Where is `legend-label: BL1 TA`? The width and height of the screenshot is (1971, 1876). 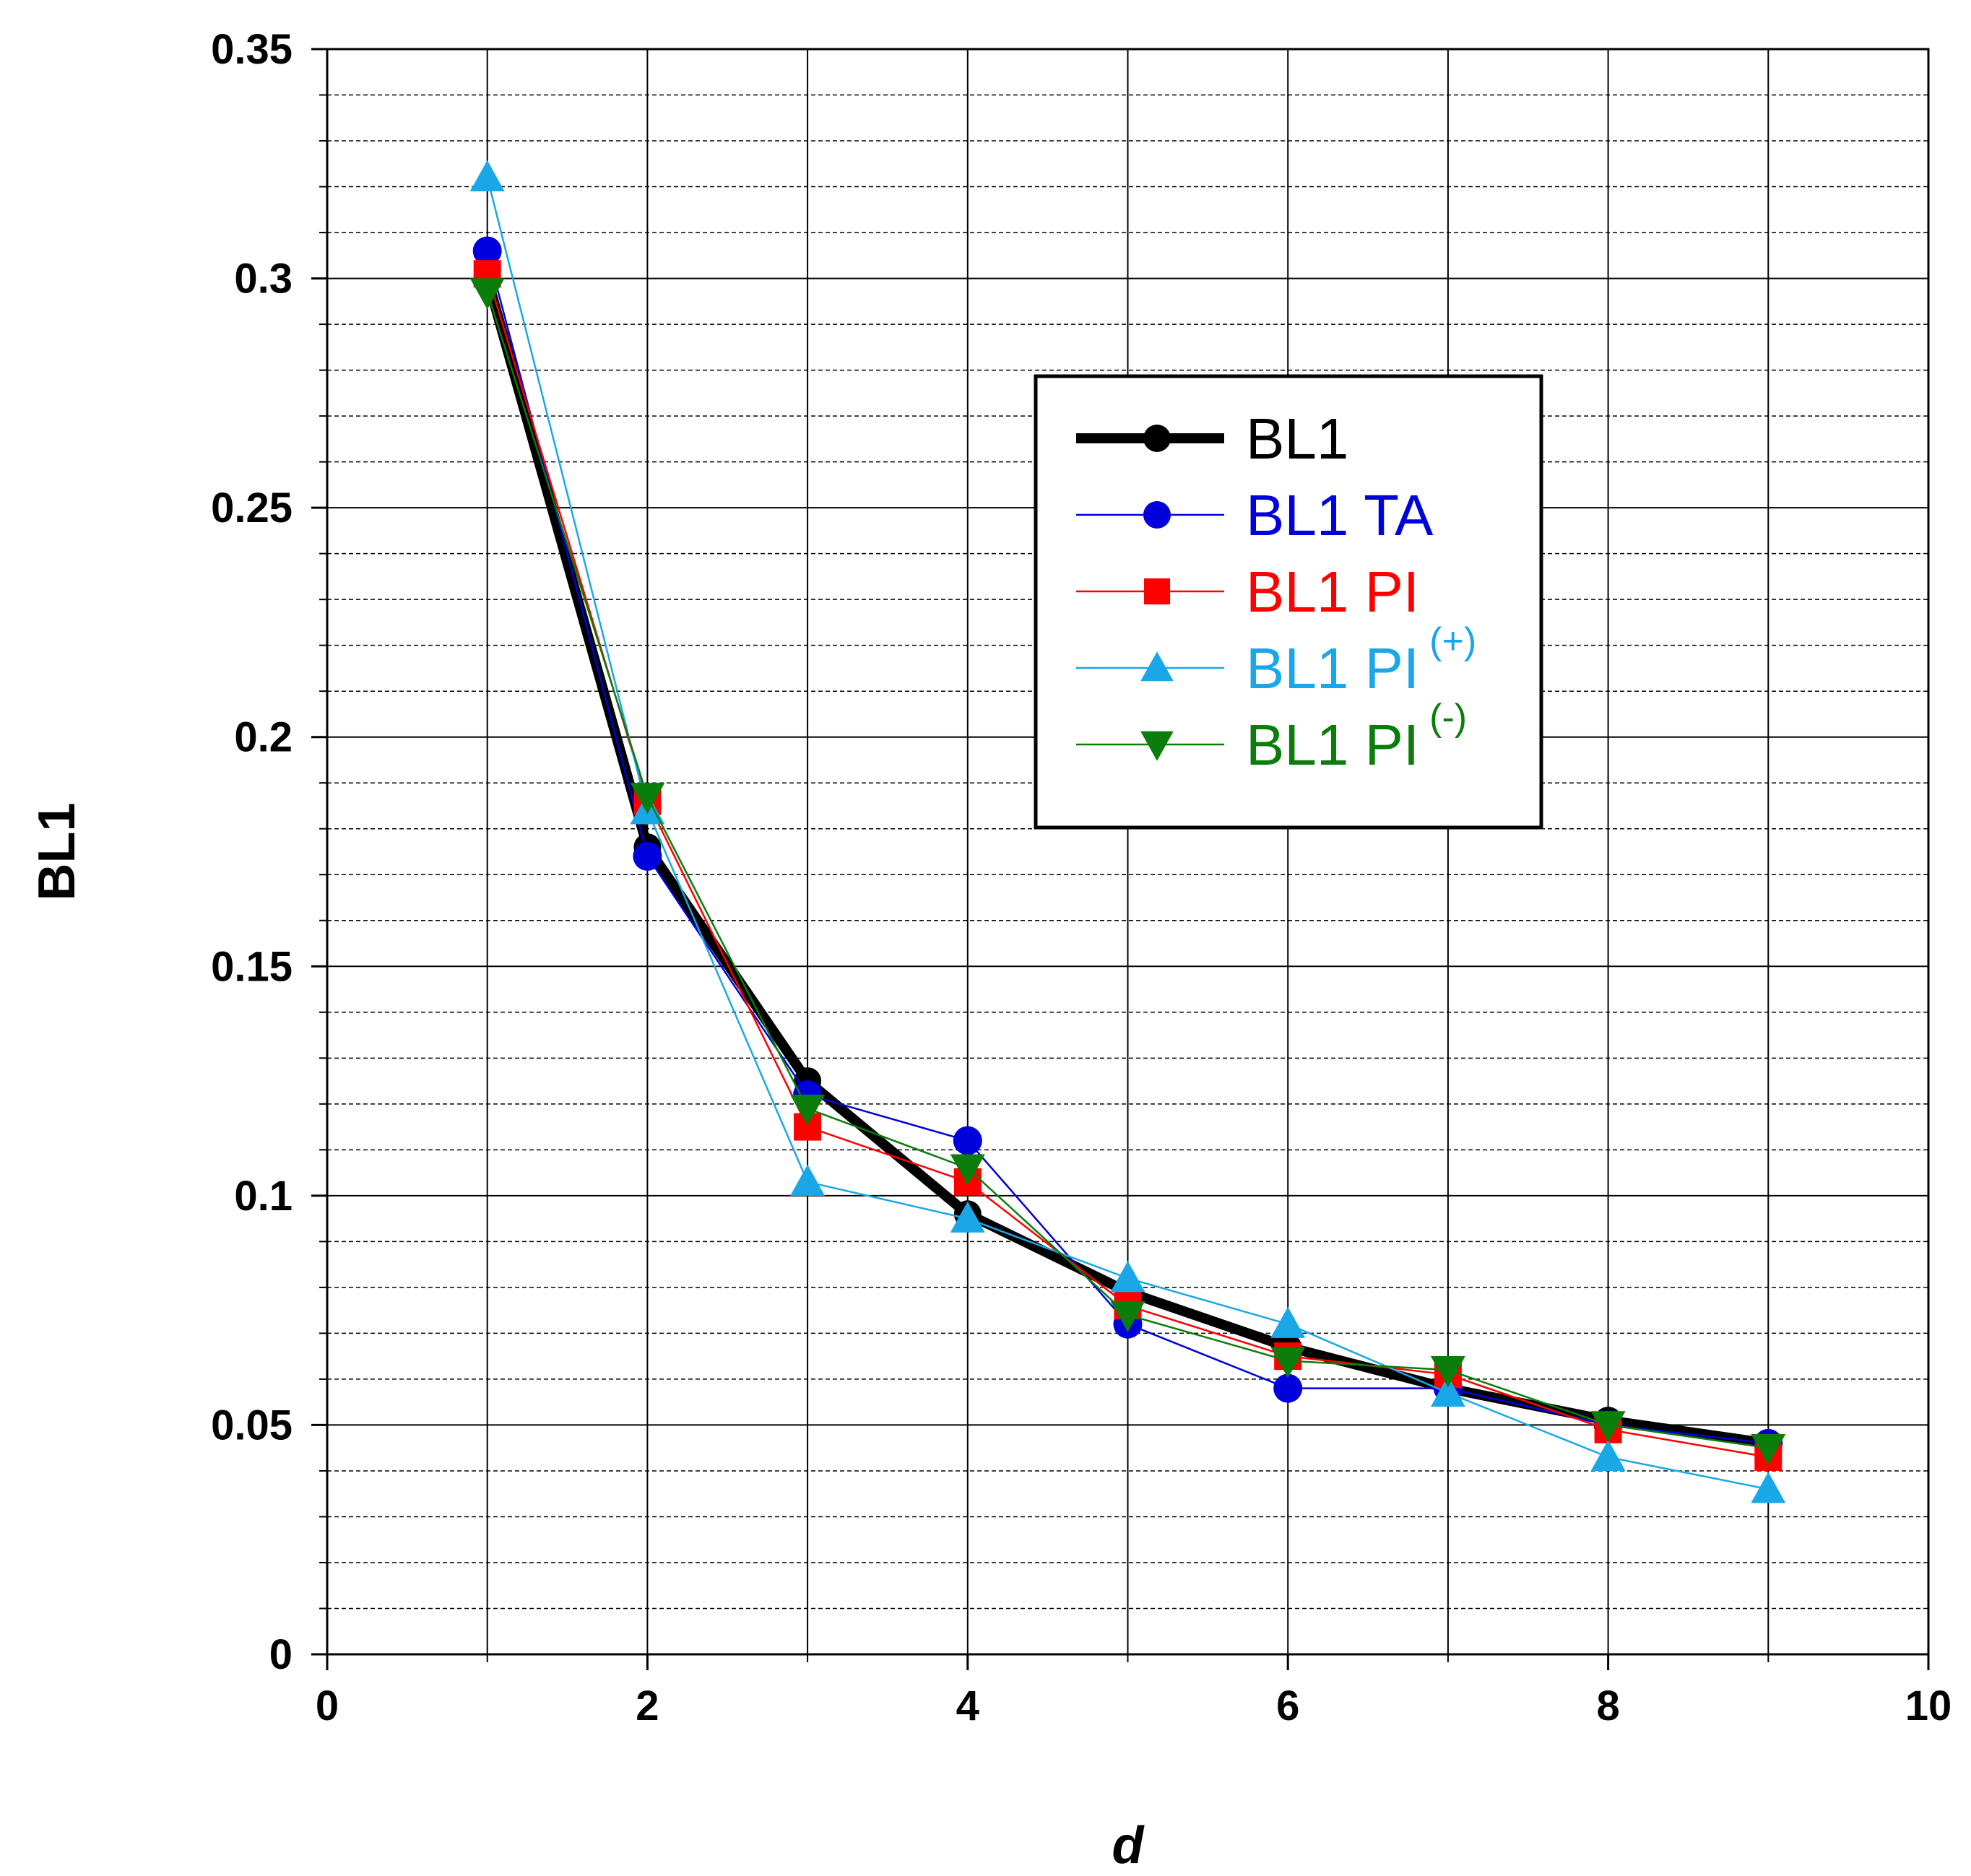
legend-label: BL1 TA is located at coordinates (1340, 515).